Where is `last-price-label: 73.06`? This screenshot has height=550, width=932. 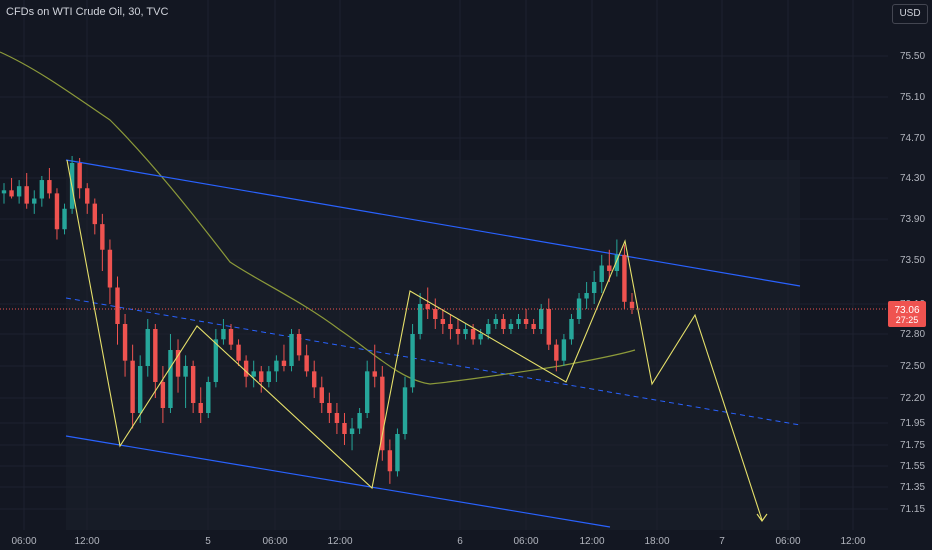
last-price-label: 73.06 is located at coordinates (906, 310).